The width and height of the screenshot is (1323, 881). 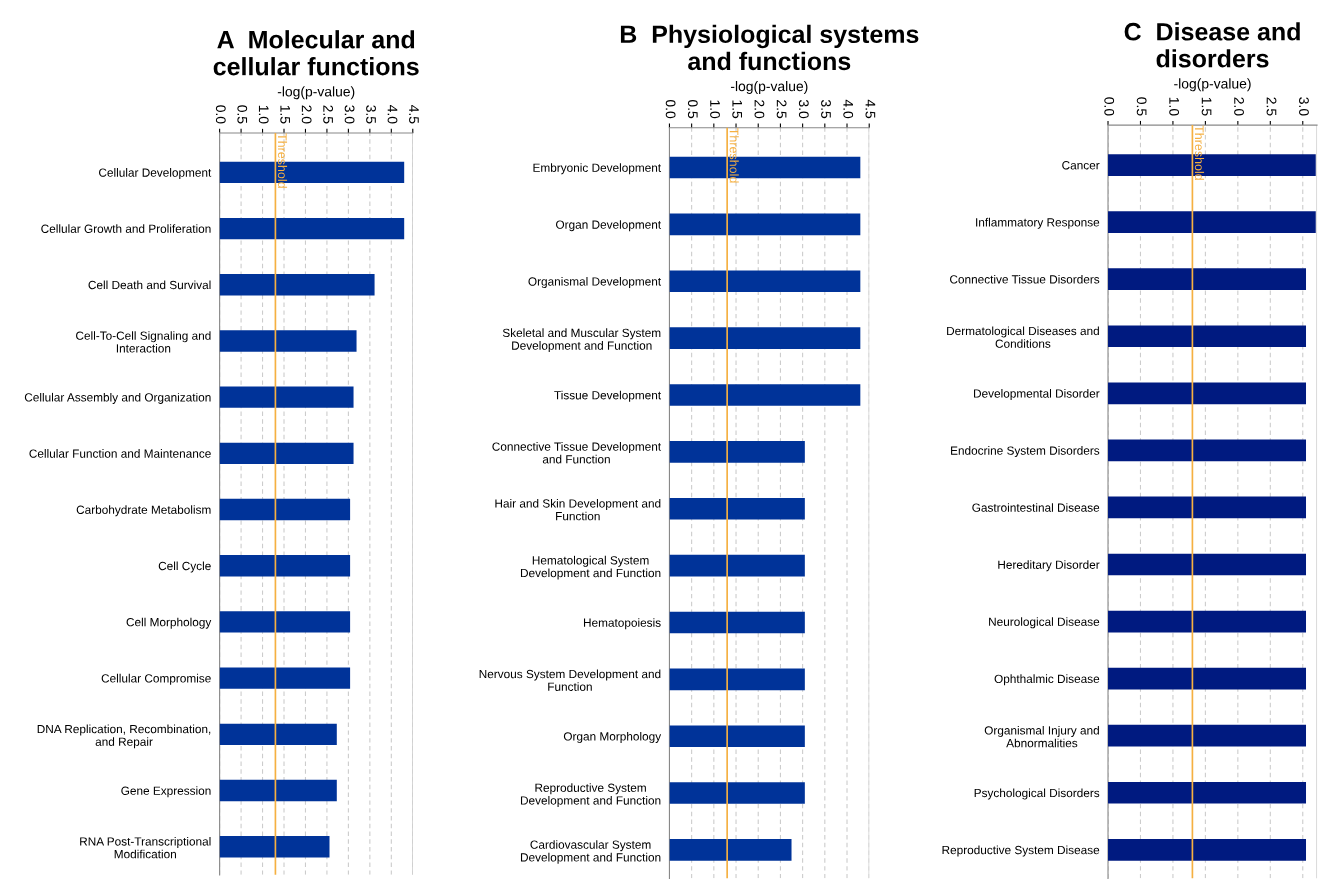 I want to click on y-tick-label: Organ Morphology, so click(x=612, y=737).